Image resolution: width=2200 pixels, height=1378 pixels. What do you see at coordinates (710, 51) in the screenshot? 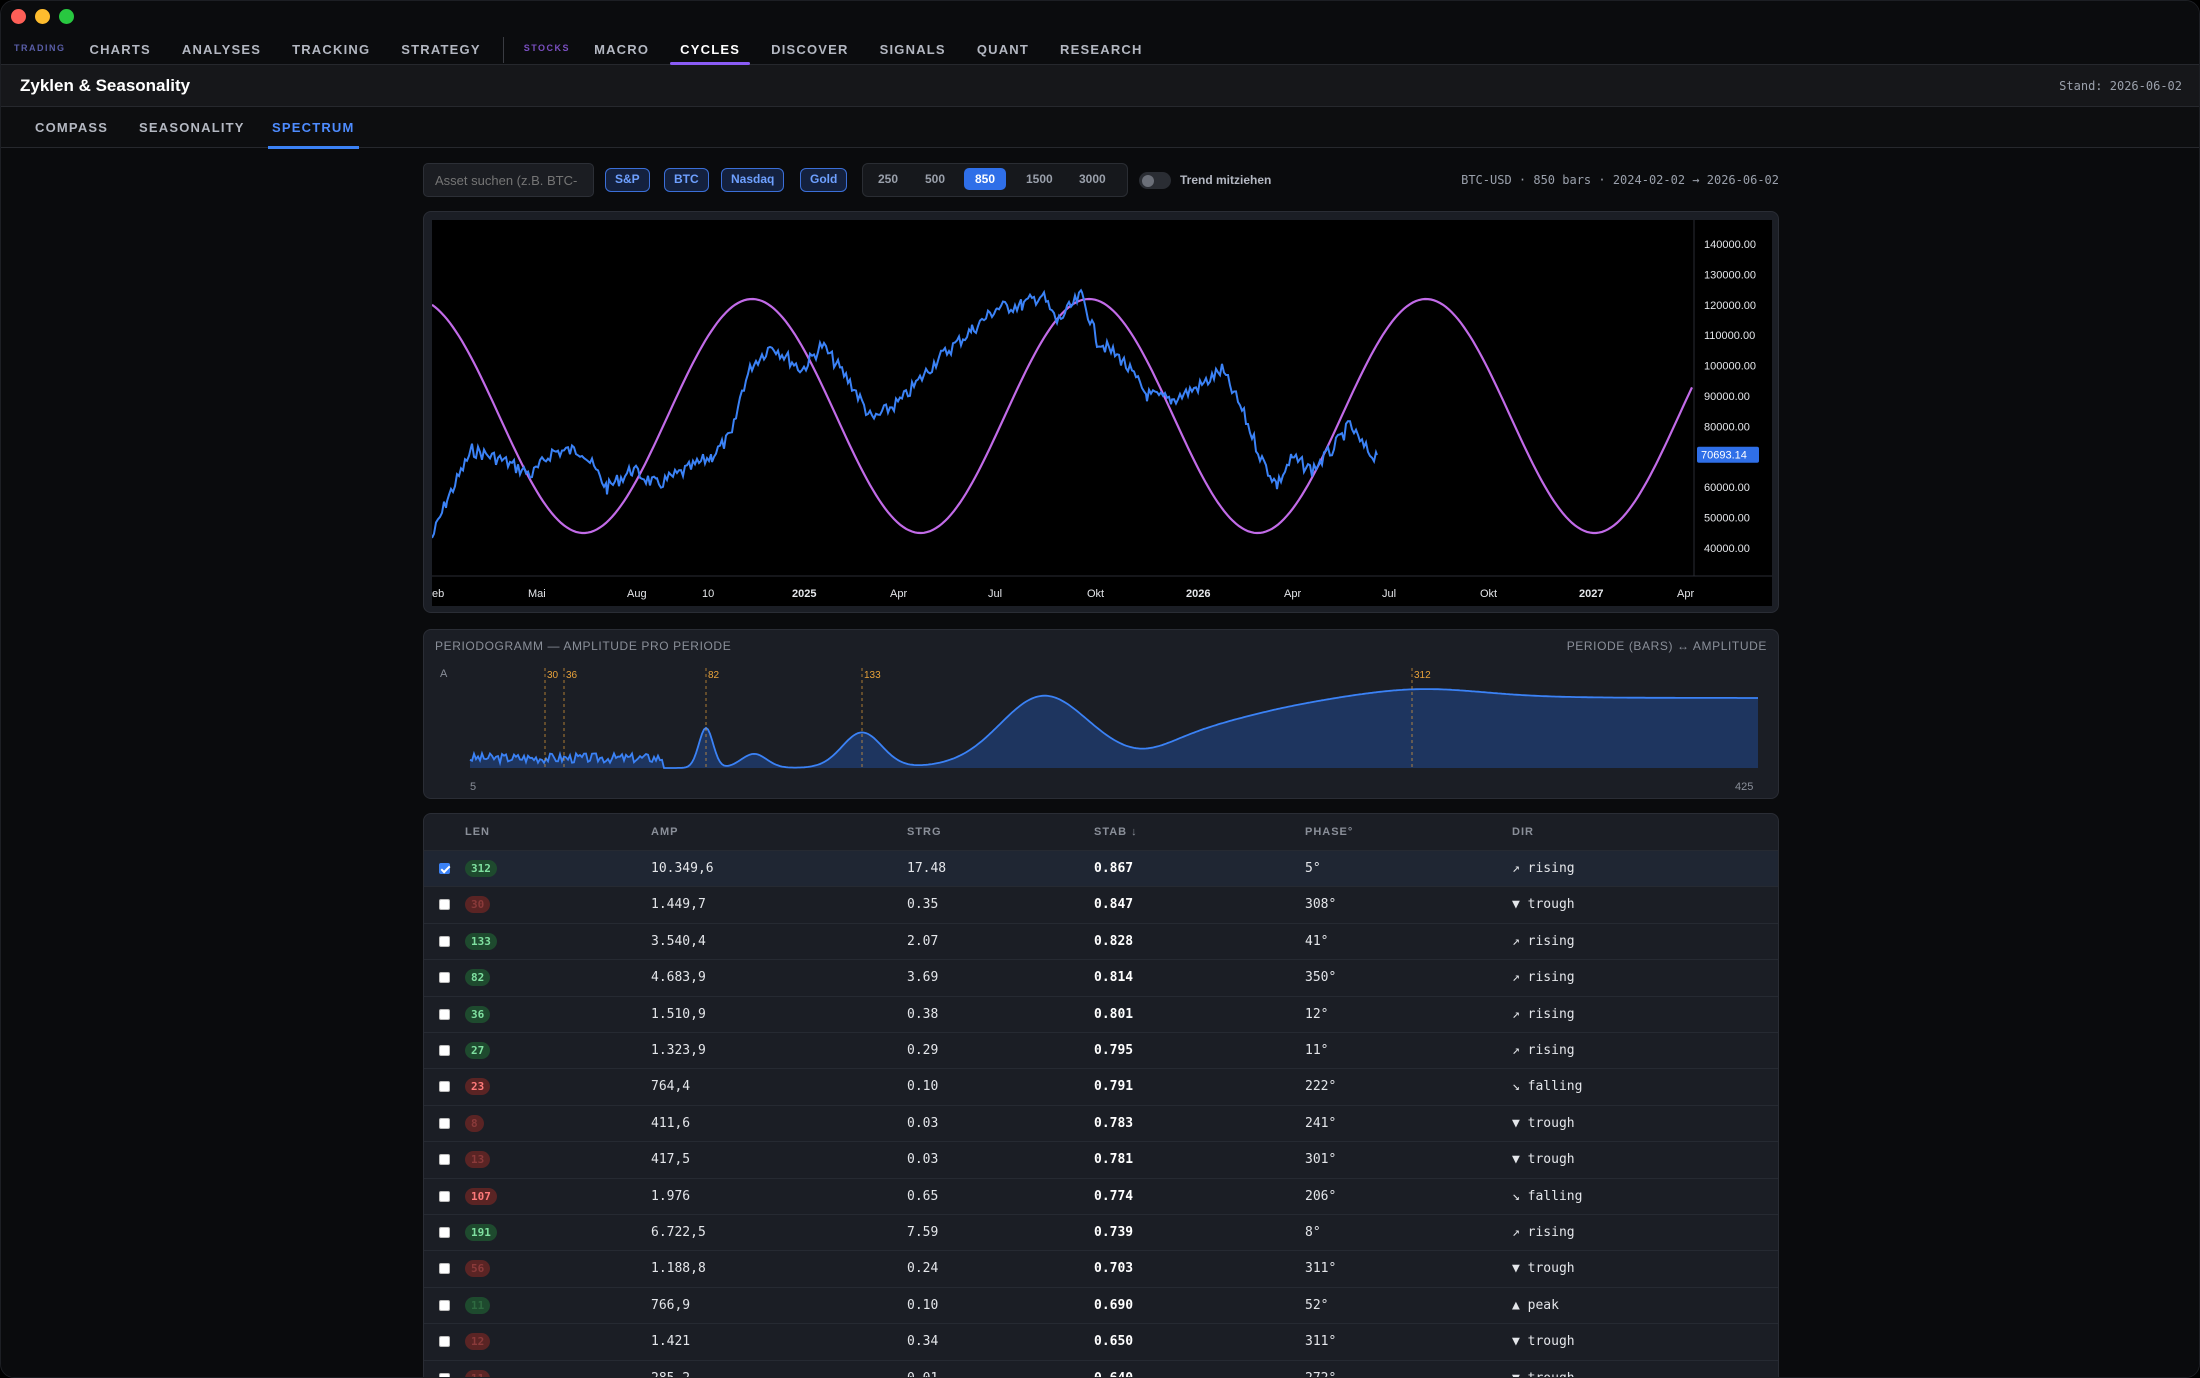
I see `nav-item-cycles: CYCLES` at bounding box center [710, 51].